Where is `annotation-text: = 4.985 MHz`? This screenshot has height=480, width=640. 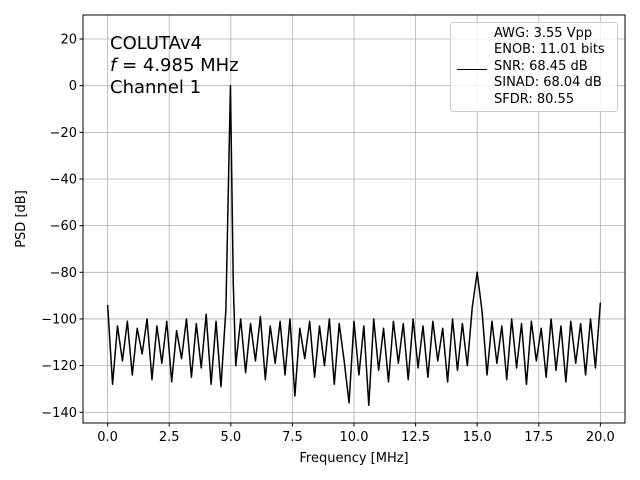
annotation-text: = 4.985 MHz is located at coordinates (177, 65).